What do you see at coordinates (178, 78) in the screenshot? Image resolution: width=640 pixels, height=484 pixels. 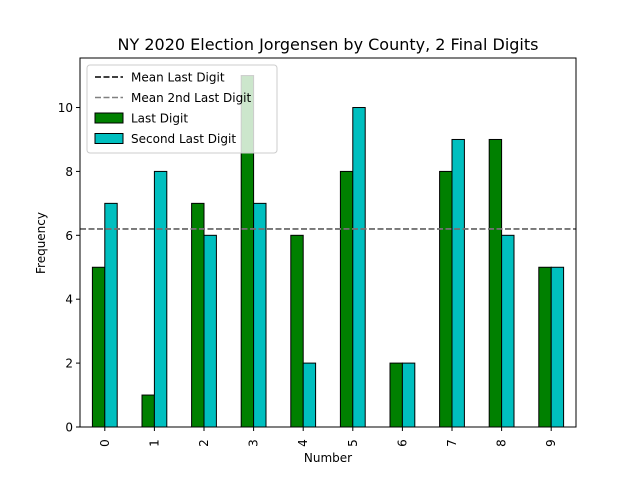 I see `legend-label-mean-last-digit: Mean Last Digit` at bounding box center [178, 78].